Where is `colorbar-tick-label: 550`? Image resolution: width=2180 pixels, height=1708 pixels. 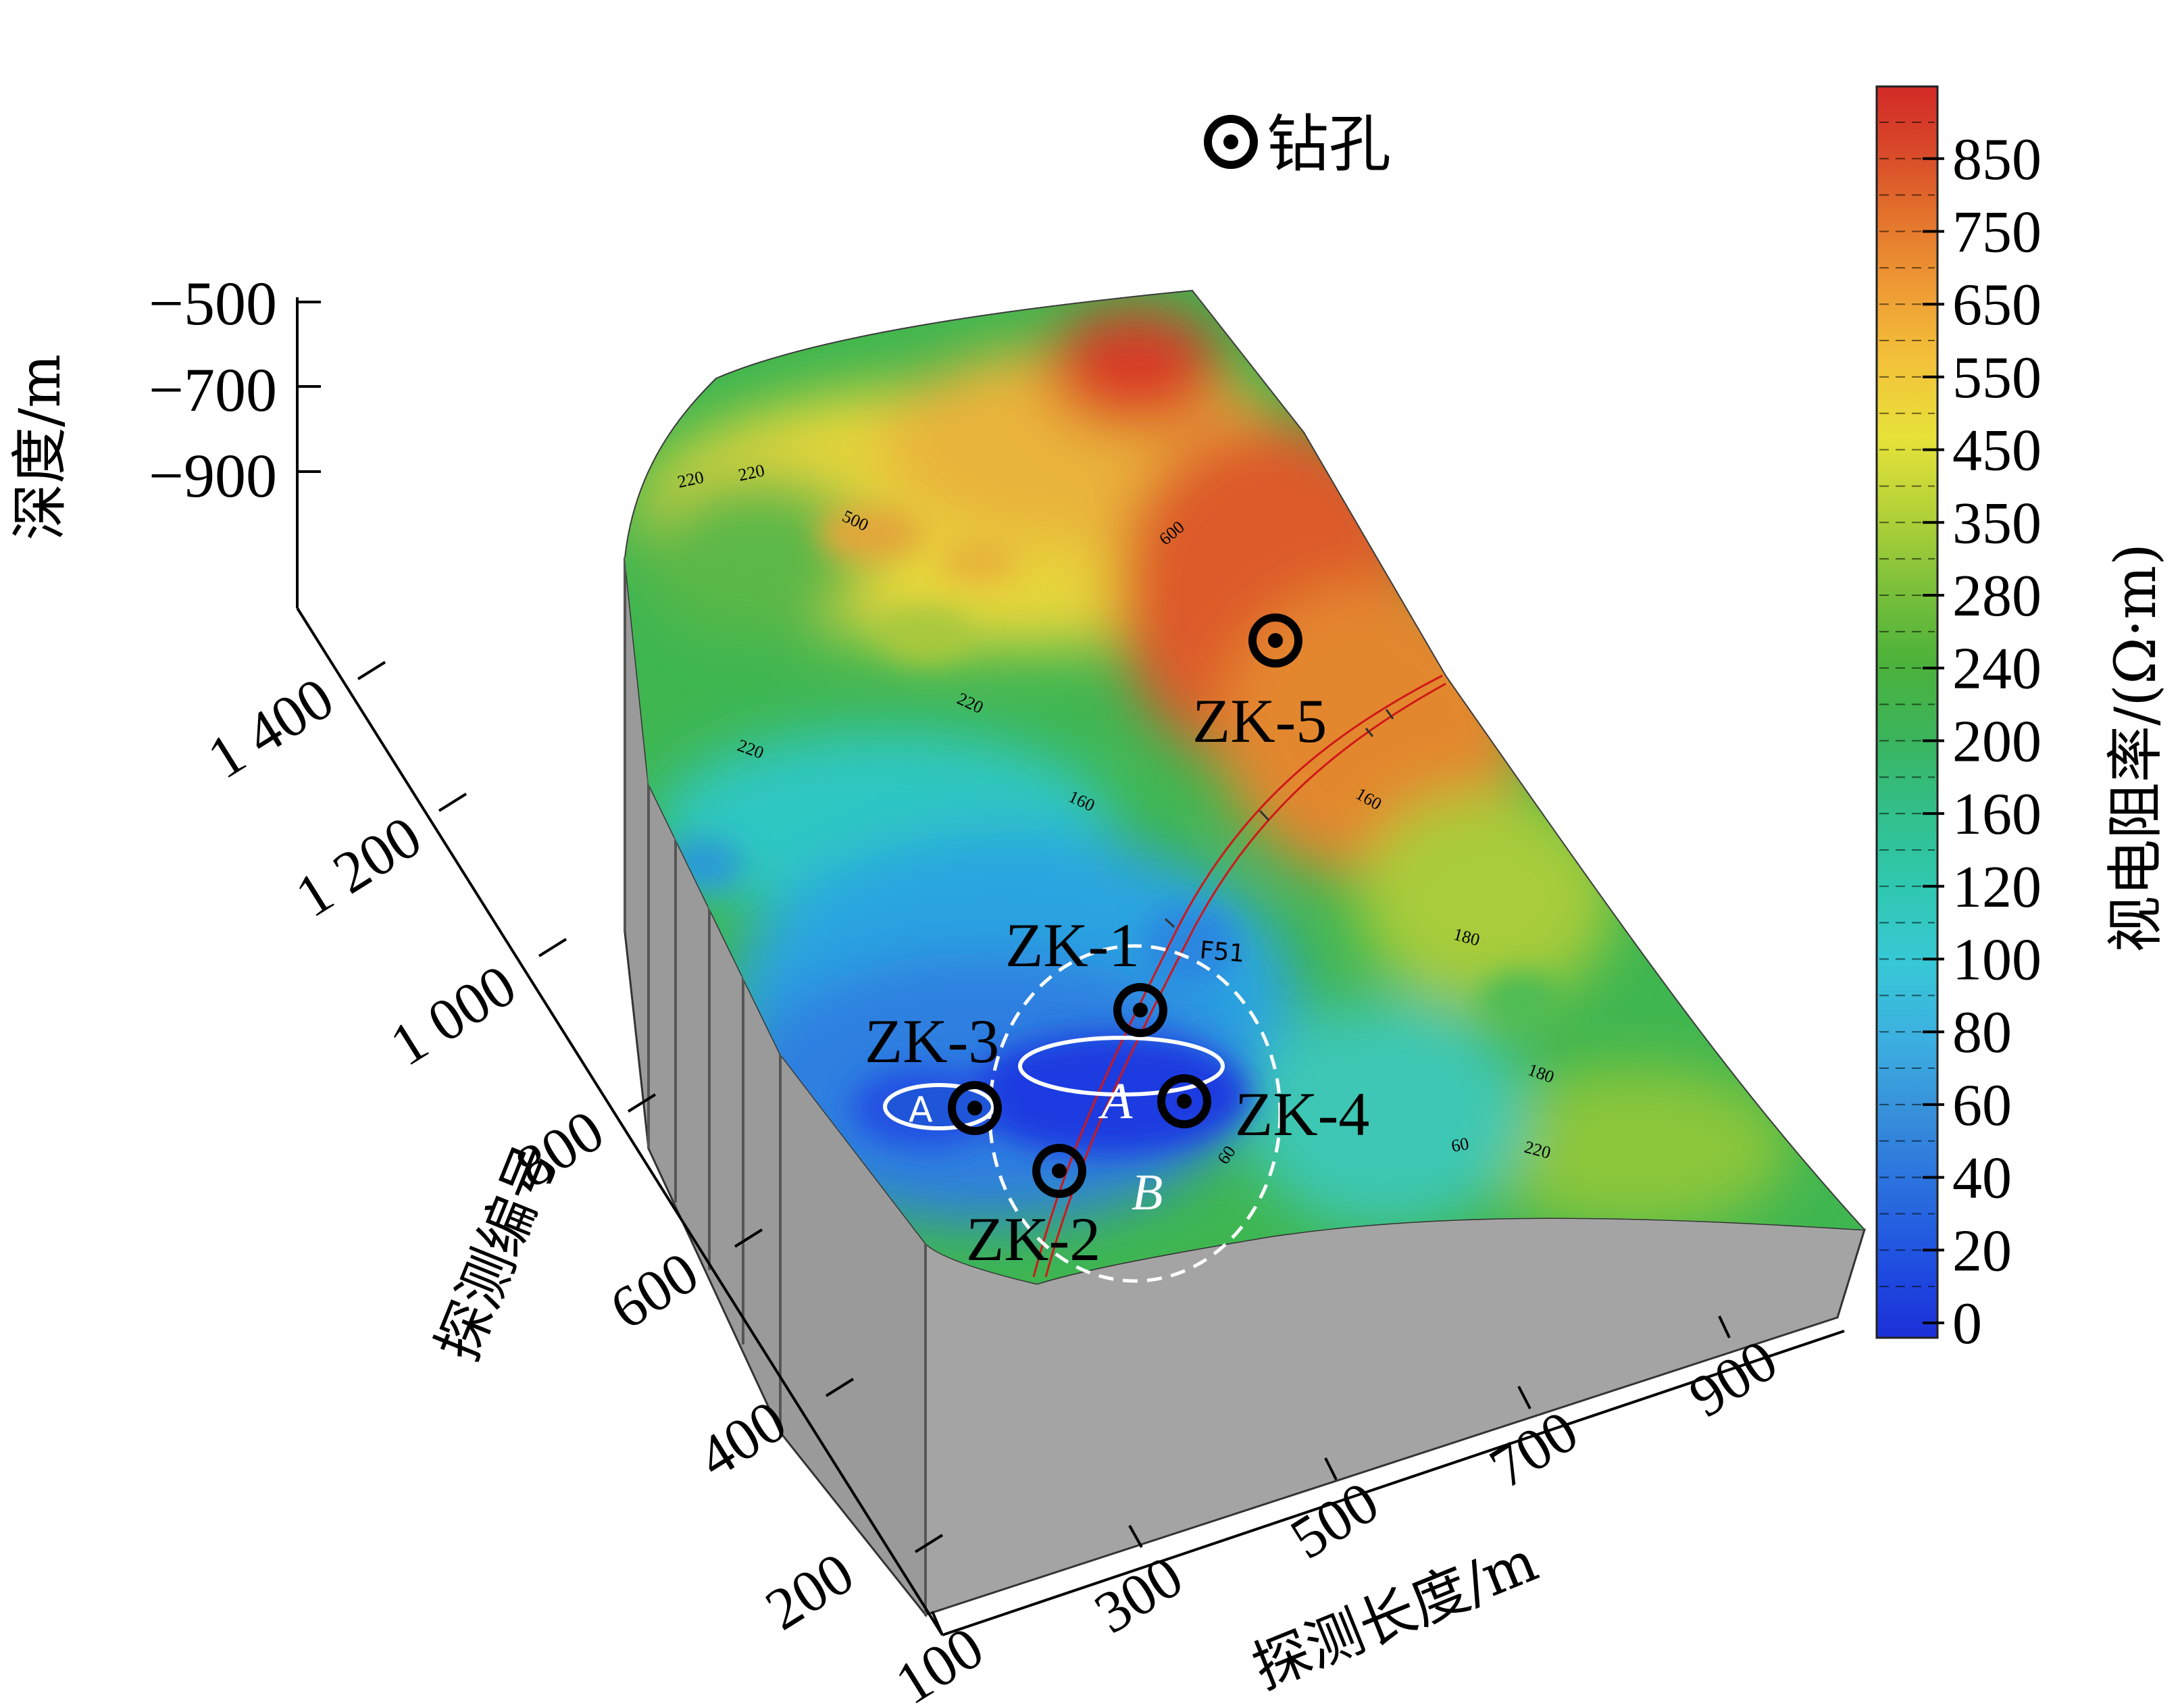 colorbar-tick-label: 550 is located at coordinates (1997, 378).